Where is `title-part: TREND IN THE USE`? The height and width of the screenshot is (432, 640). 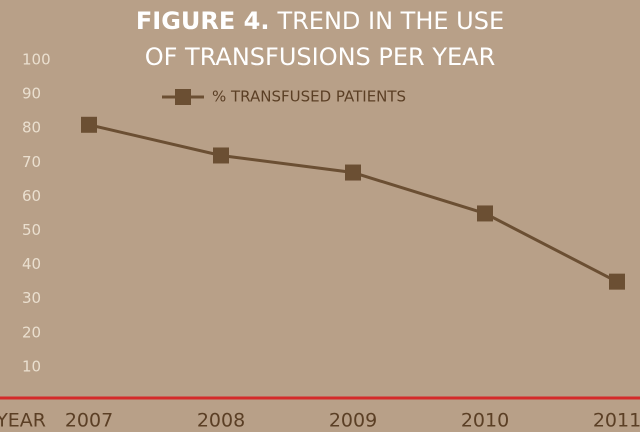
title-part: TREND IN THE USE is located at coordinates (390, 21).